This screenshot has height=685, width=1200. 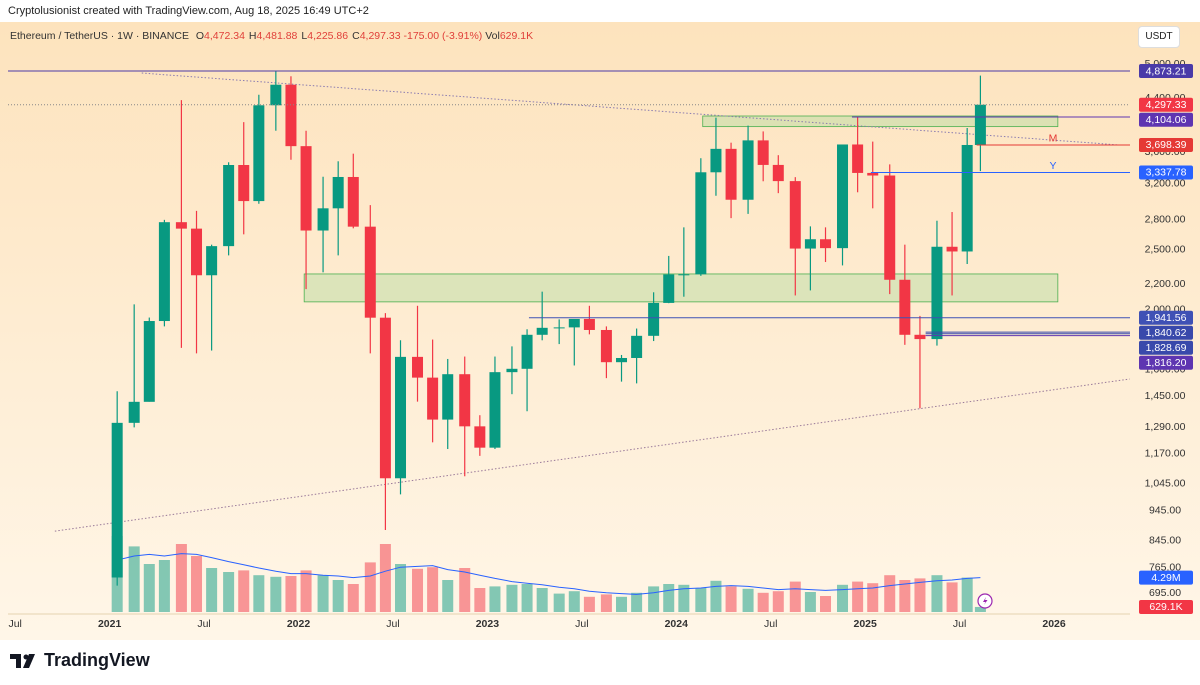 I want to click on x-tick-label: 2021, so click(x=110, y=624).